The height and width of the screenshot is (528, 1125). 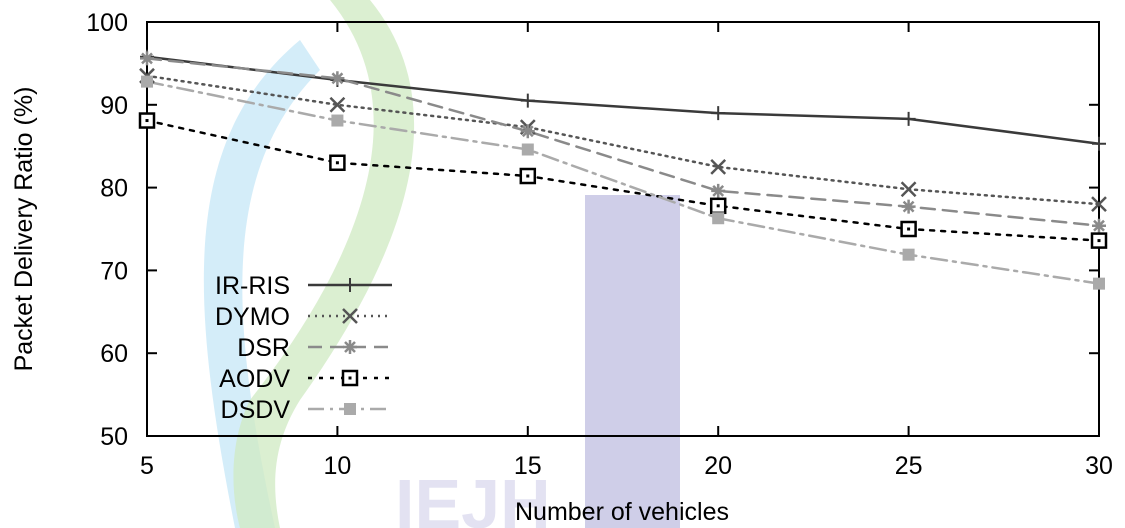 I want to click on y-axis-title: Packet Delivery Ratio (%), so click(x=24, y=229).